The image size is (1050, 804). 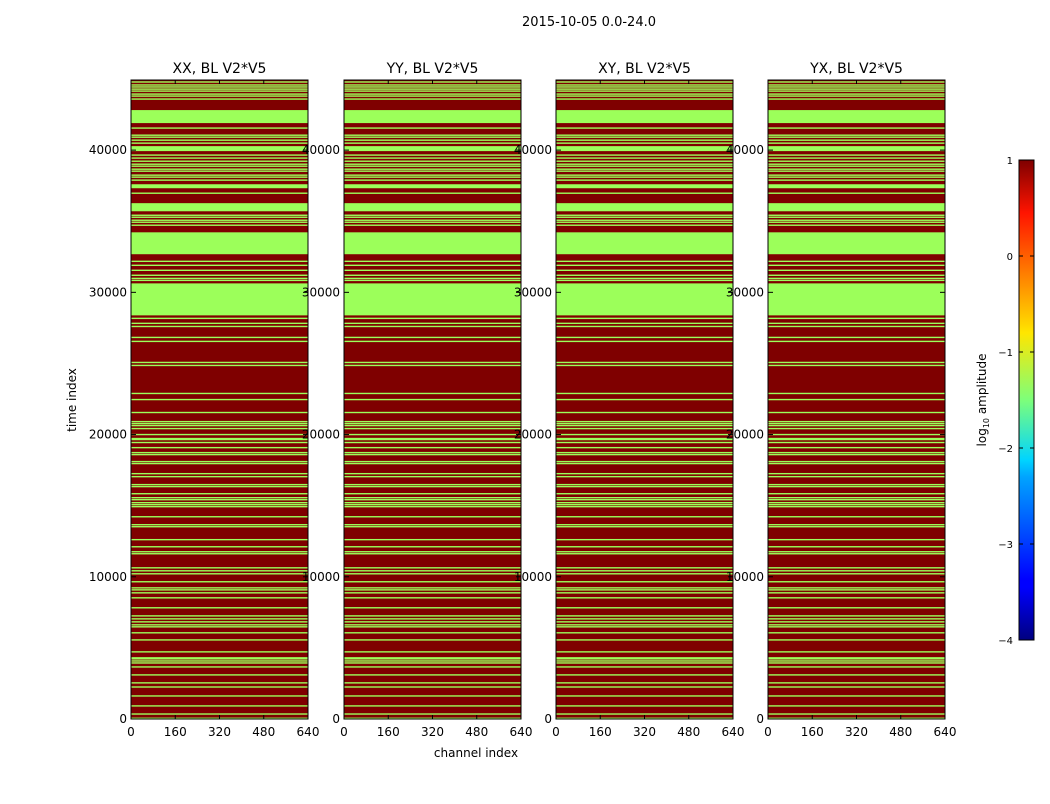 I want to click on colorbar-tick-label: 0, so click(x=1010, y=257).